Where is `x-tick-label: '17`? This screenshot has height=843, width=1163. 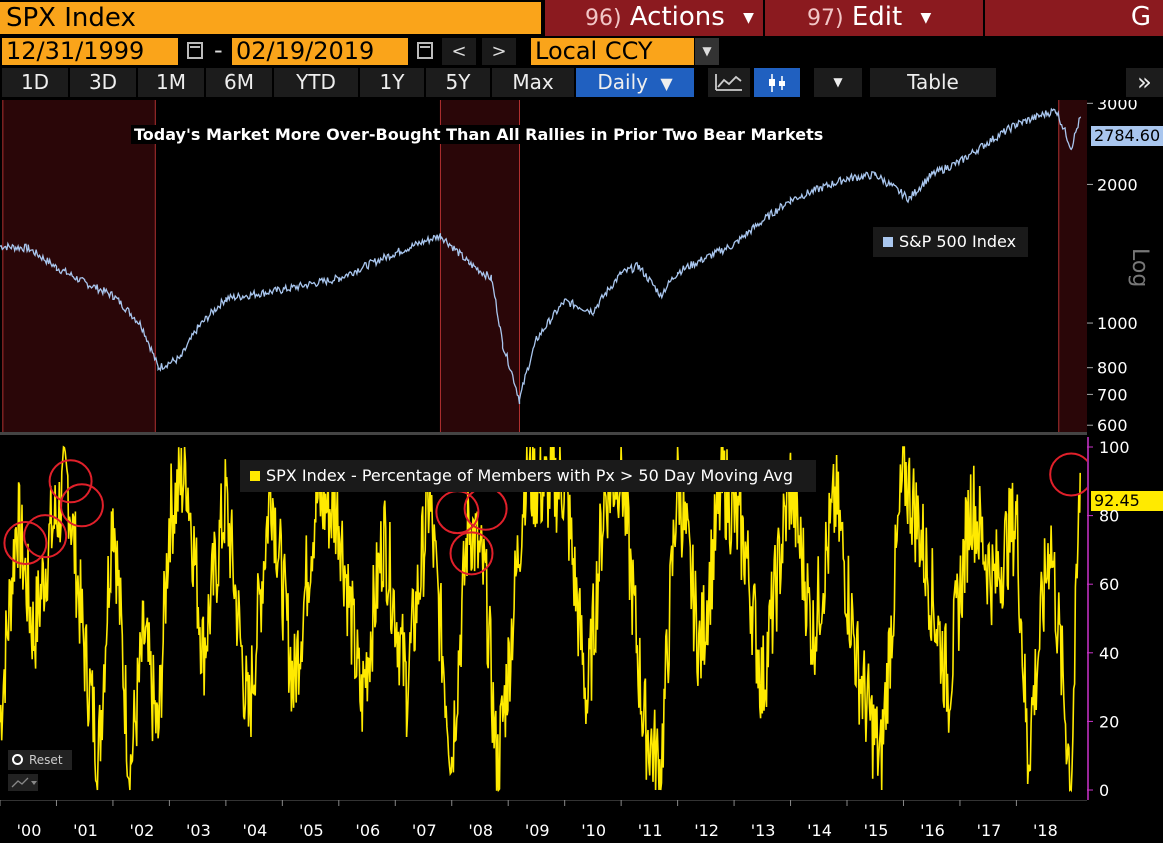
x-tick-label: '17 is located at coordinates (989, 830).